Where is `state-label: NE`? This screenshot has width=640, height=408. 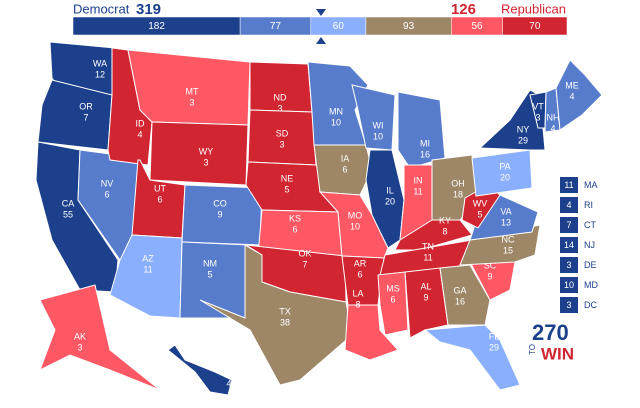 state-label: NE is located at coordinates (287, 178).